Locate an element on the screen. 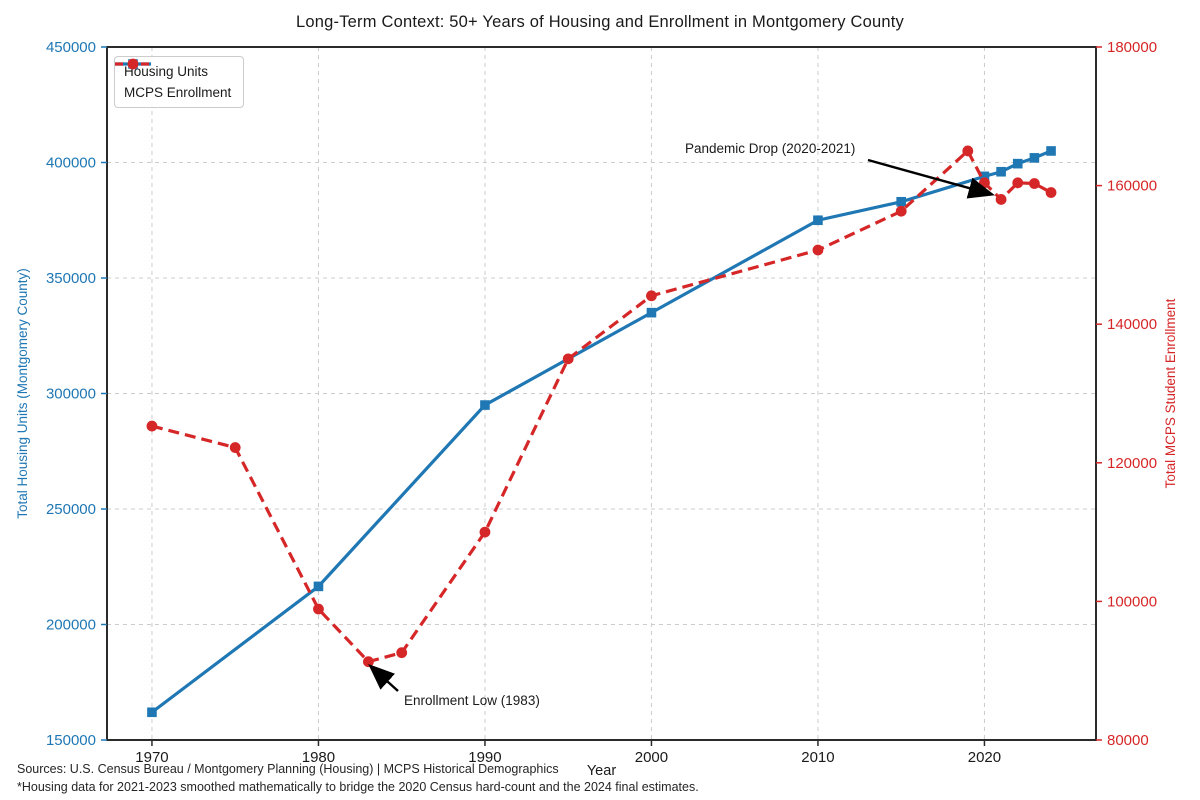 The image size is (1200, 800). left-tick-label: 200000 is located at coordinates (71, 625).